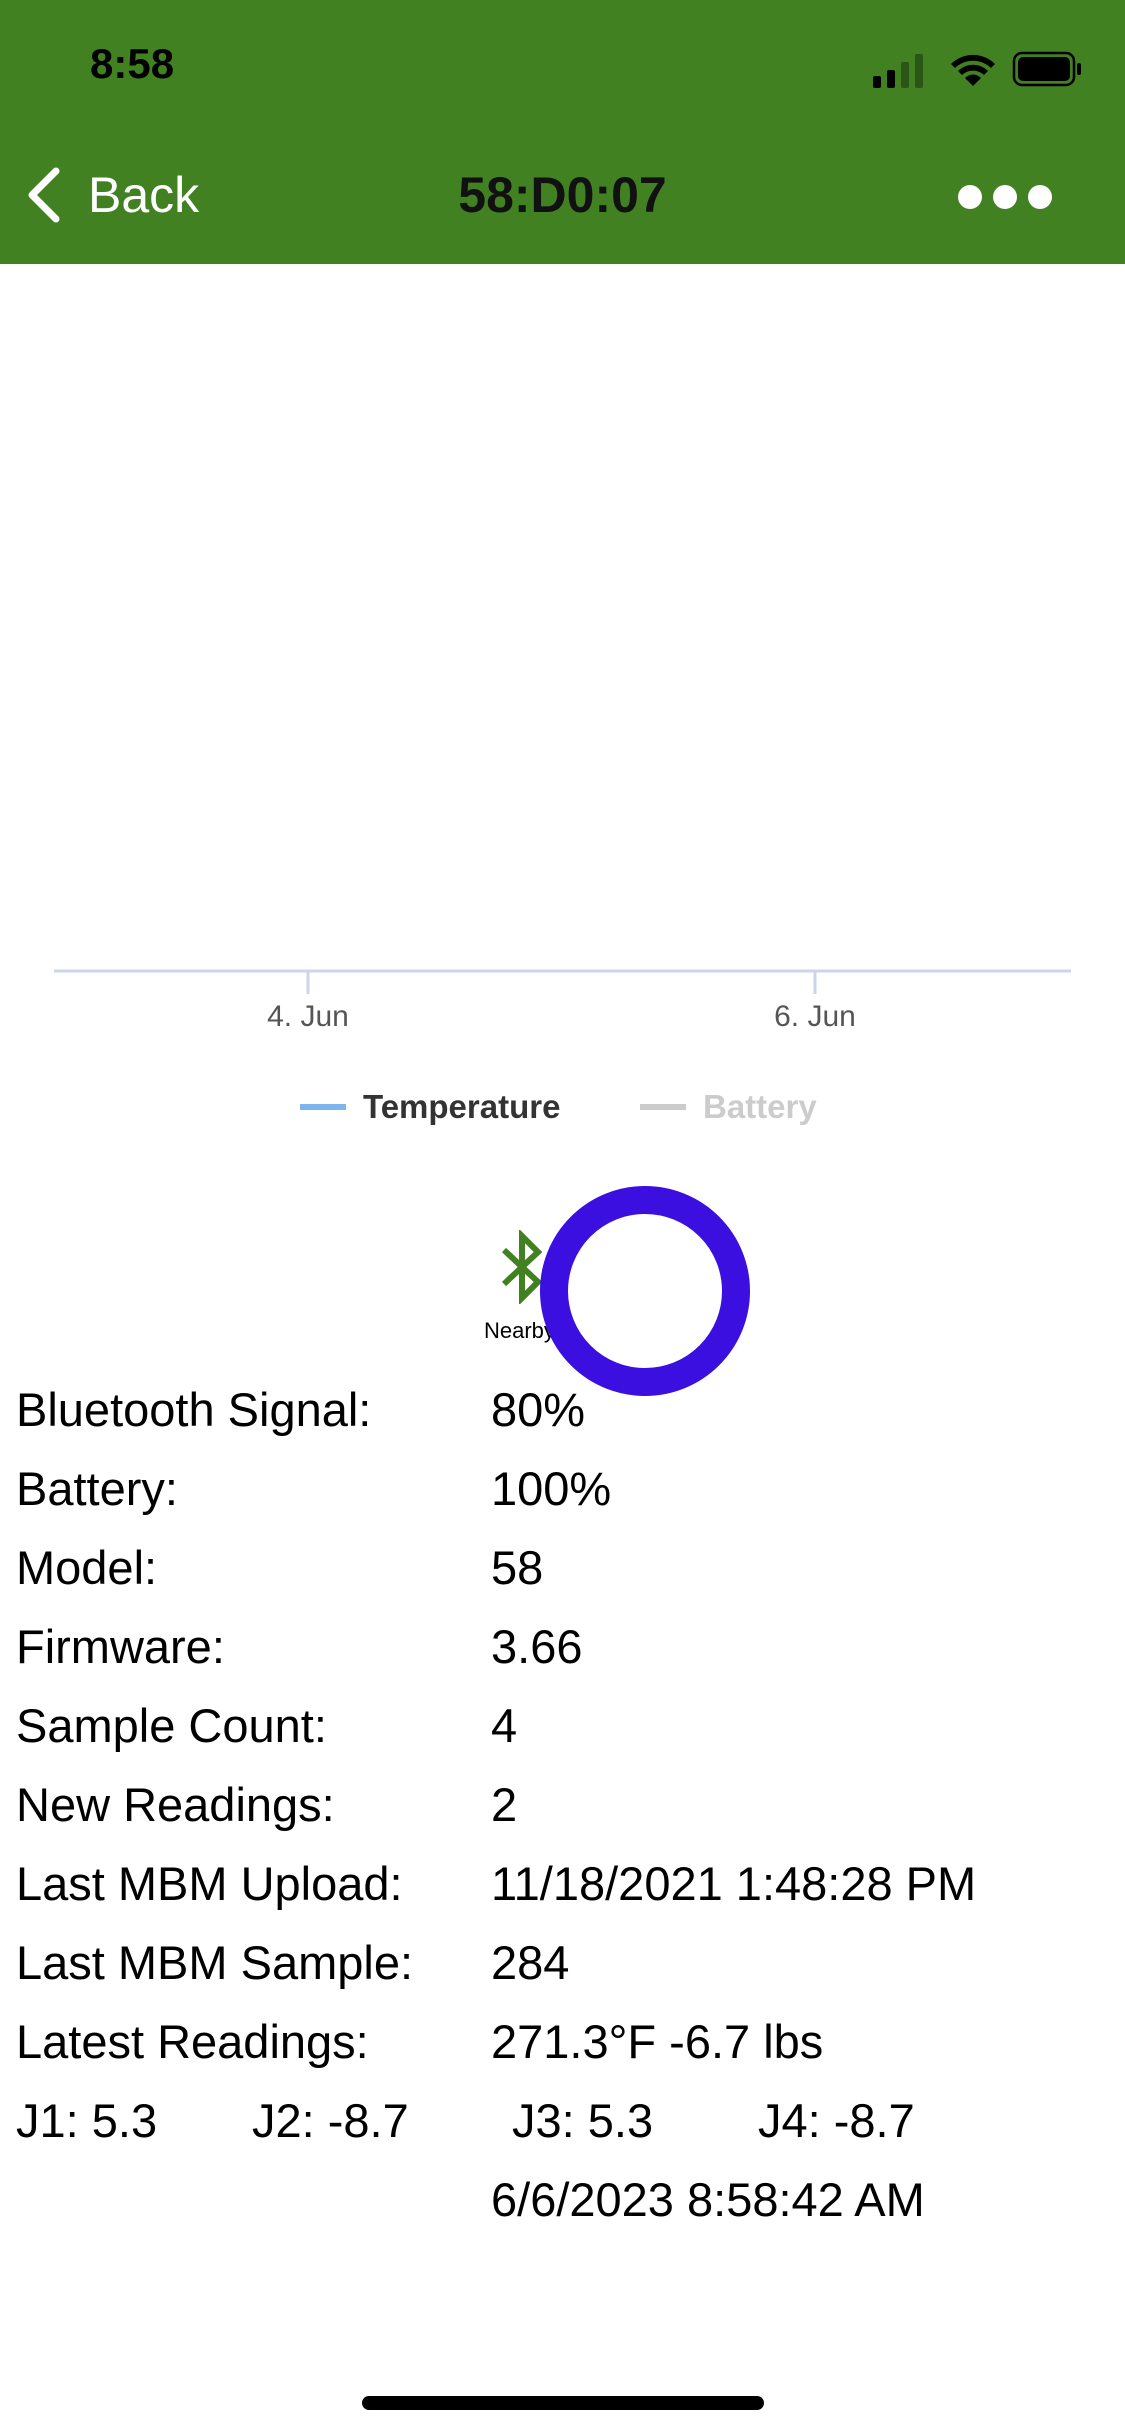 The width and height of the screenshot is (1125, 2436). I want to click on info-row-firmware: Firmware: 3.66, so click(566, 1646).